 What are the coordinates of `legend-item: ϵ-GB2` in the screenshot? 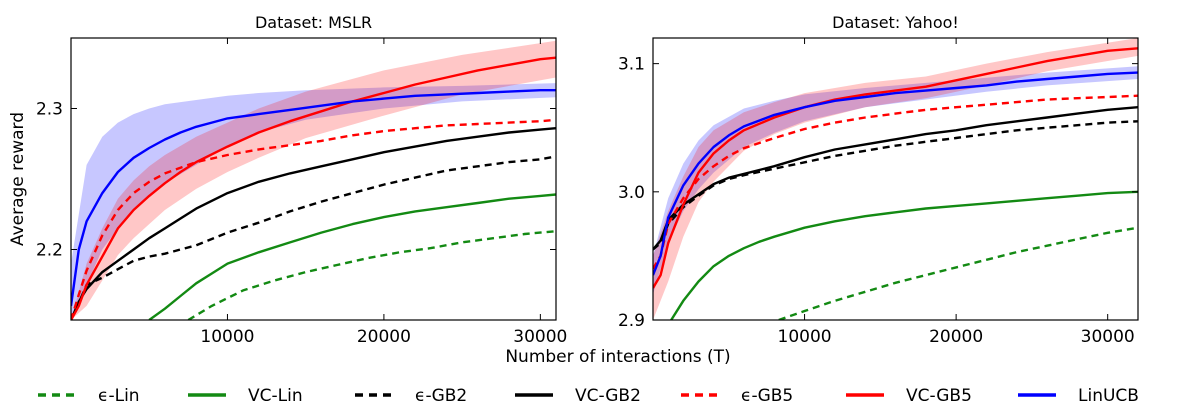 It's located at (411, 396).